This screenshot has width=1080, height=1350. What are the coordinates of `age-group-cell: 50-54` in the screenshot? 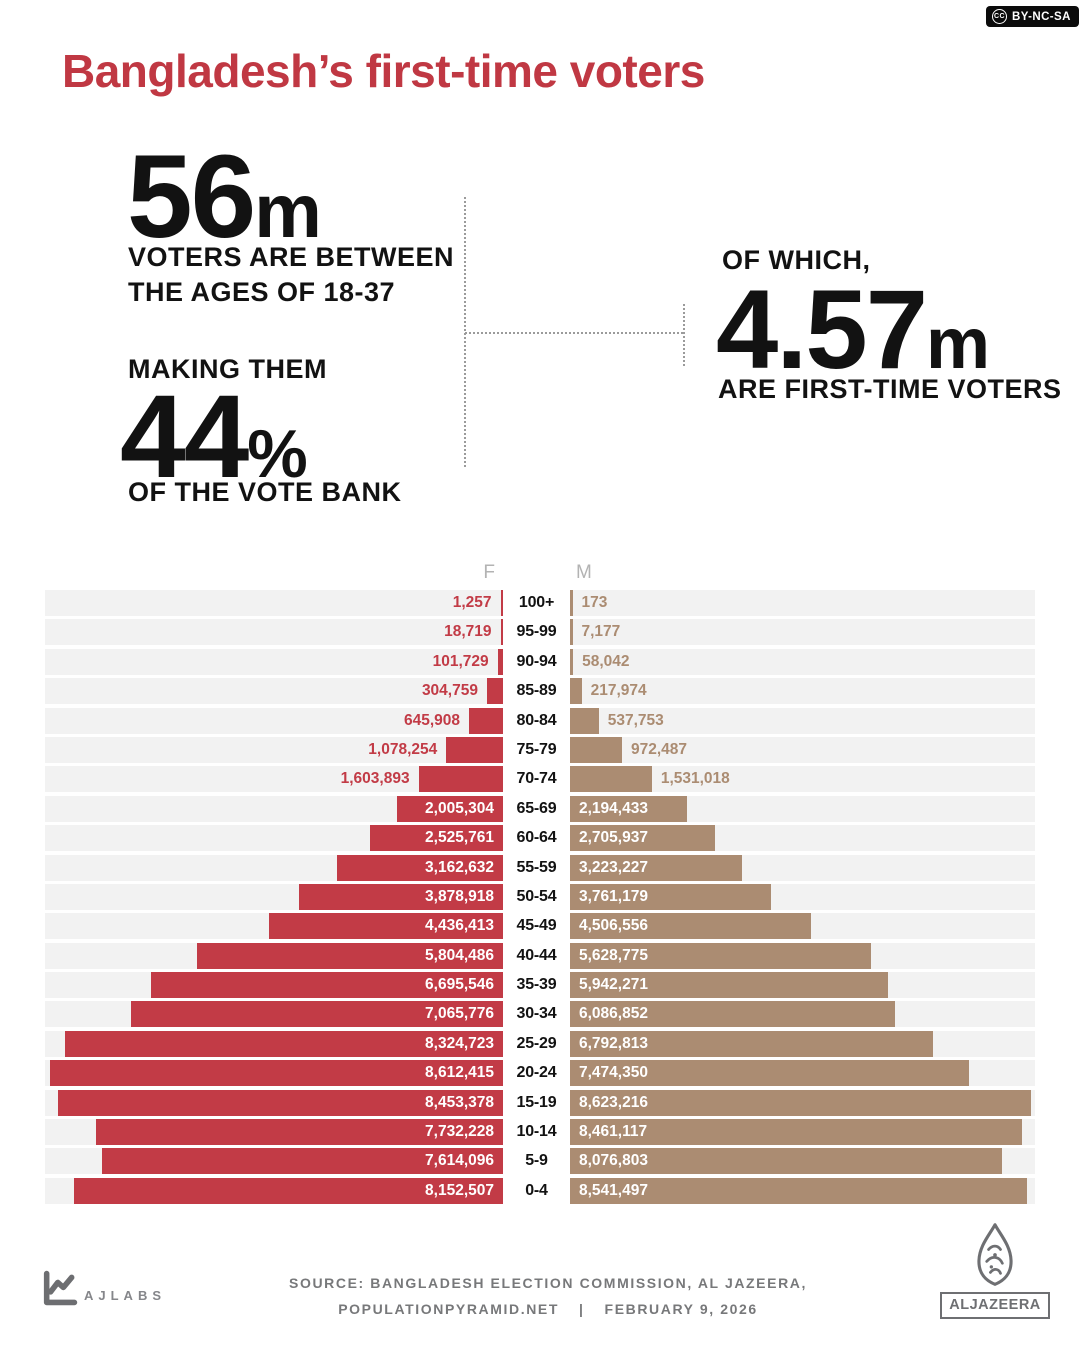 It's located at (536, 896).